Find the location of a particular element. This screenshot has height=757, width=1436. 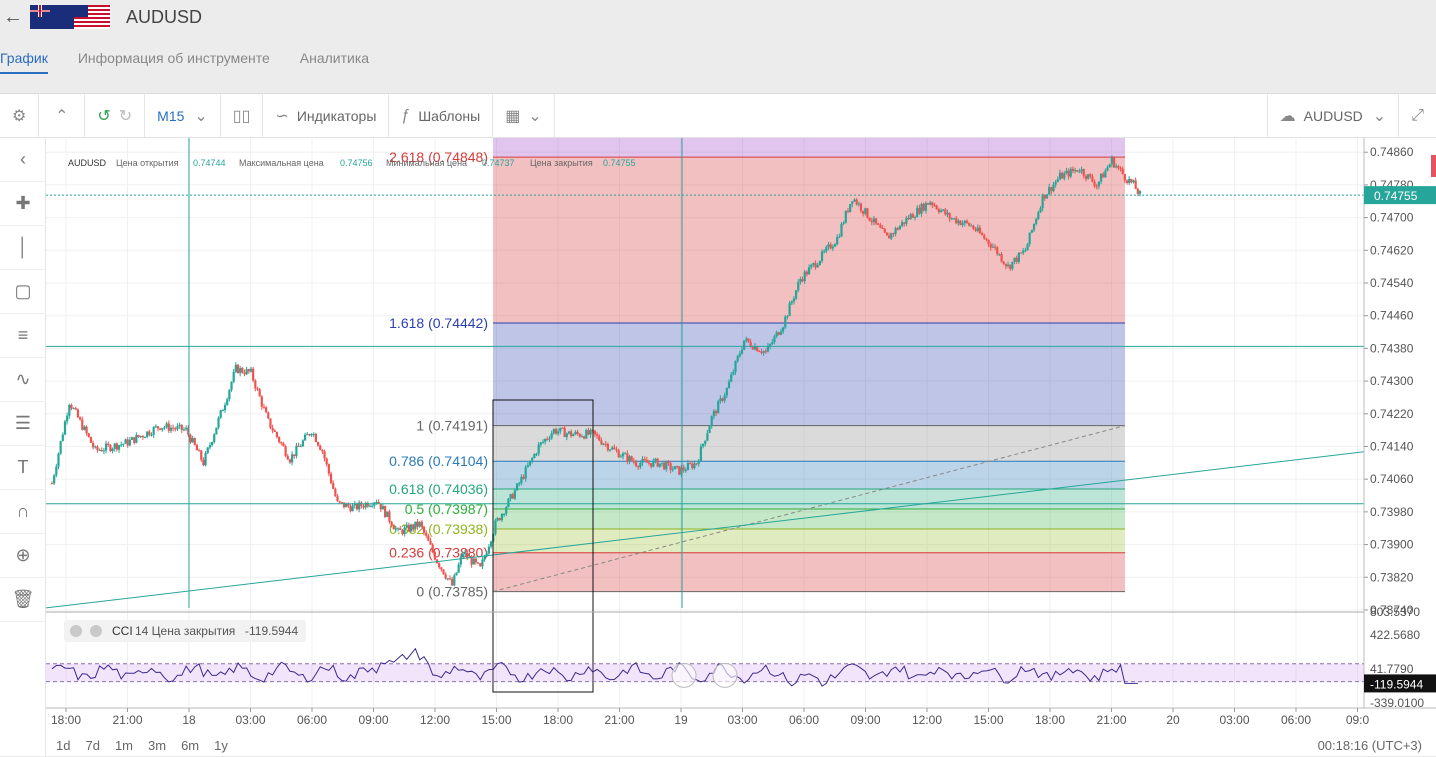

range-7d: 7d is located at coordinates (92, 745).